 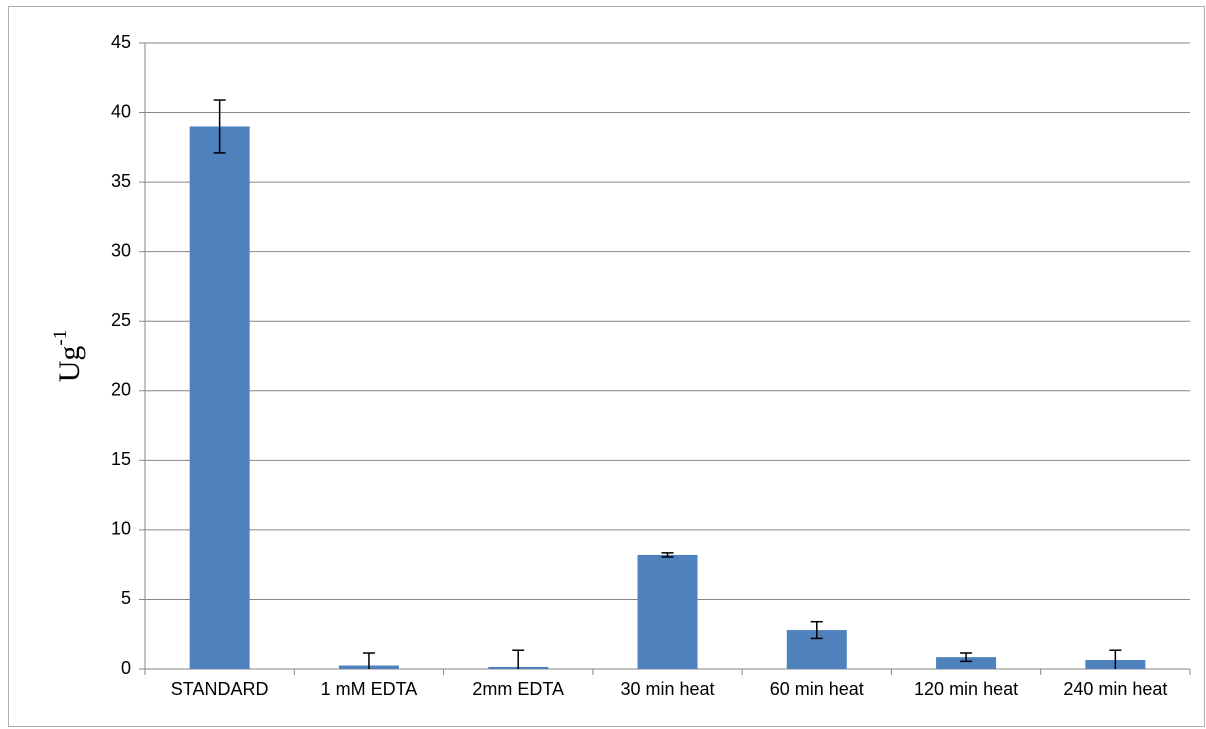 What do you see at coordinates (69, 364) in the screenshot?
I see `y-axis-label-text: Ug` at bounding box center [69, 364].